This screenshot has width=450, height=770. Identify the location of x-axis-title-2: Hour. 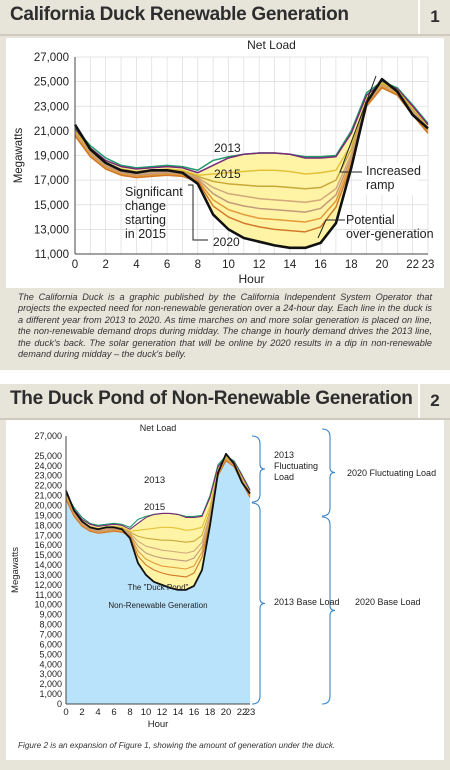
(158, 724).